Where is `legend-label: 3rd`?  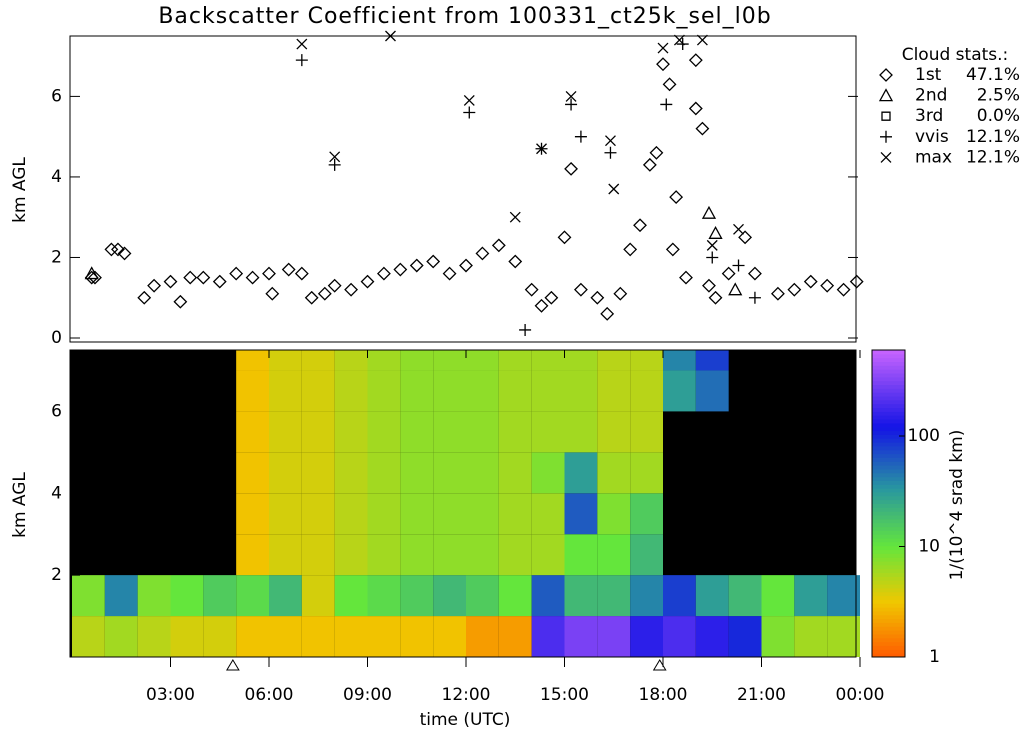
legend-label: 3rd is located at coordinates (929, 116).